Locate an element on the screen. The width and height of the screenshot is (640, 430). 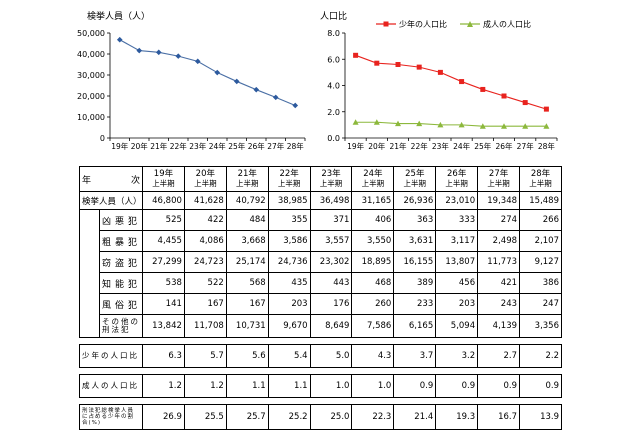
chart2-y-tick-labels: 0.0 2.0 4.0 6.0 8.0 is located at coordinates (333, 86).